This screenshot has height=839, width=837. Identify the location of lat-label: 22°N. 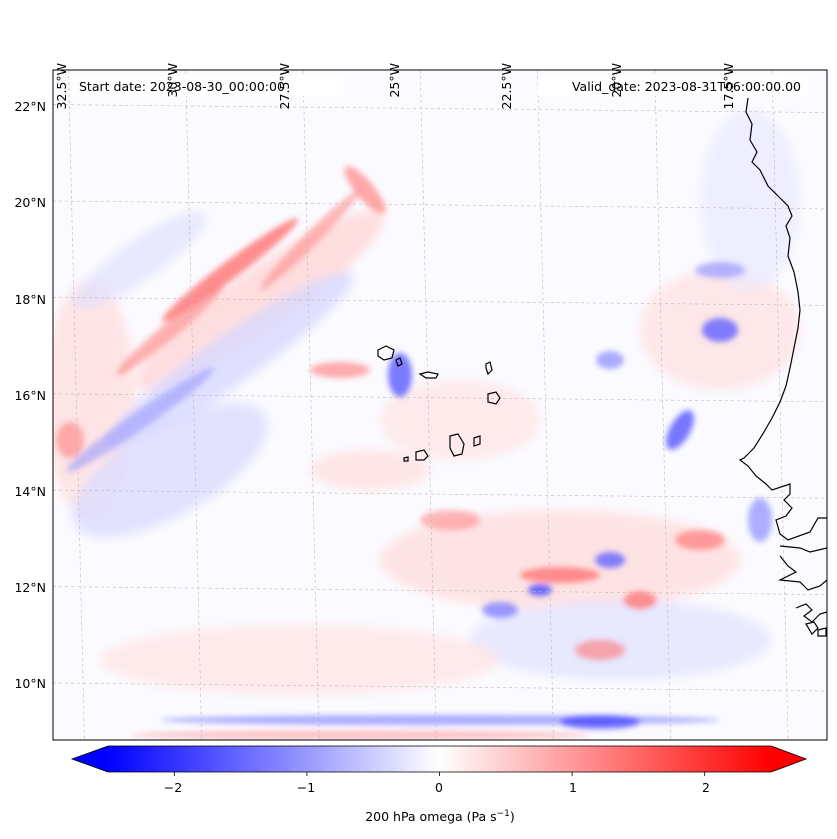
(30, 106).